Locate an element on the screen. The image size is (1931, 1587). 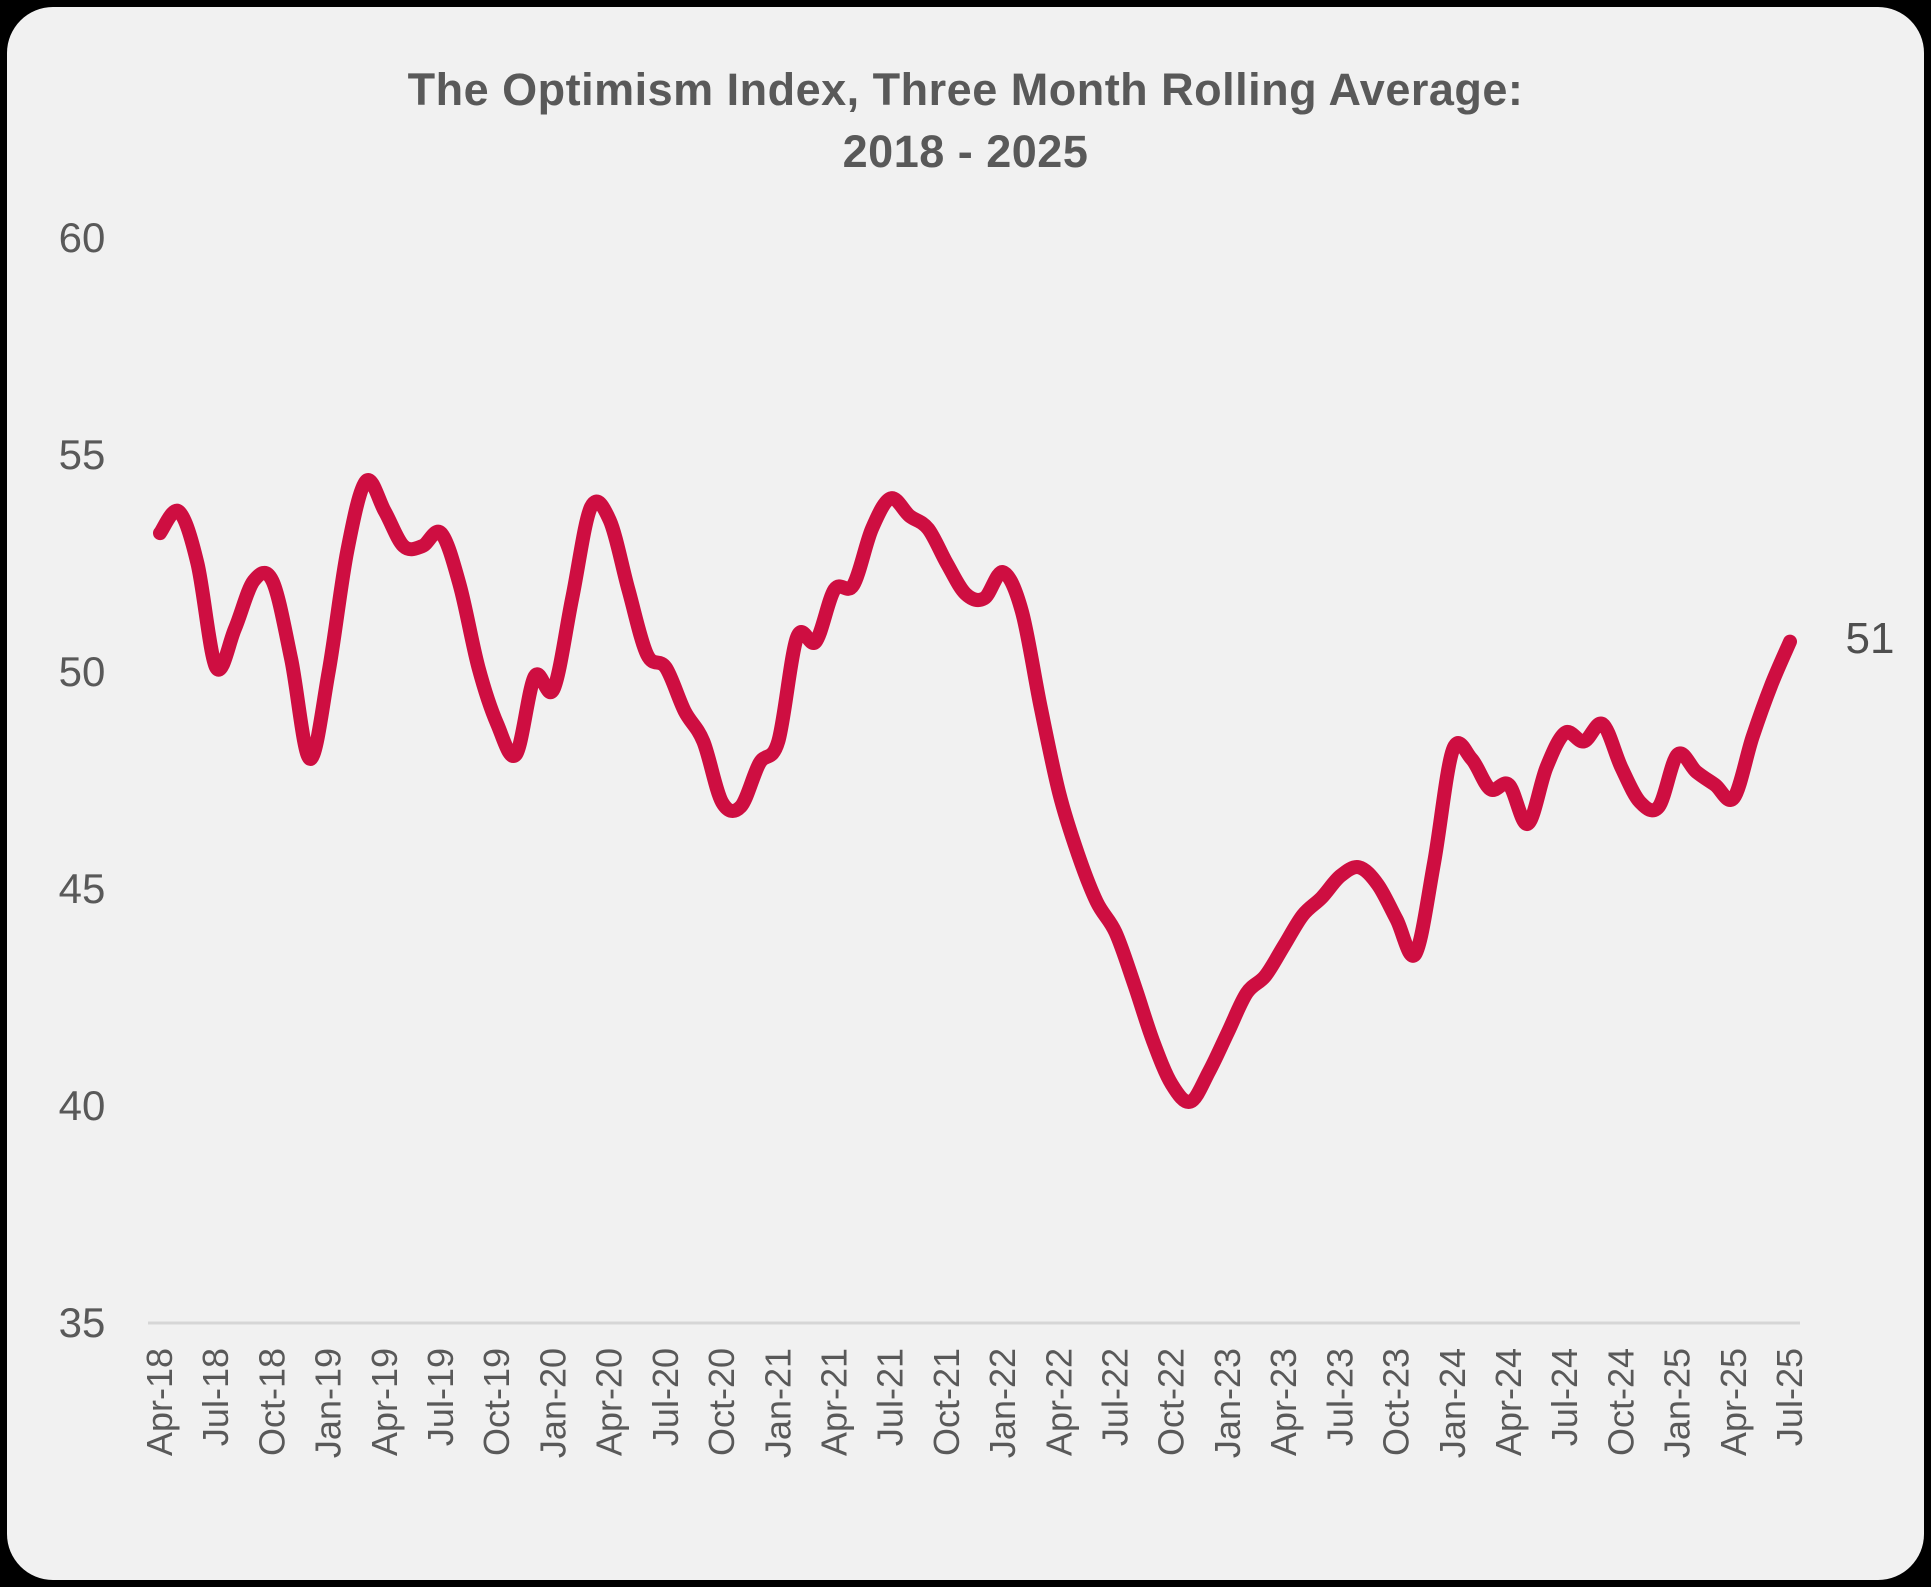
x-tick-label-Jan-24: Jan-24 is located at coordinates (1452, 1403).